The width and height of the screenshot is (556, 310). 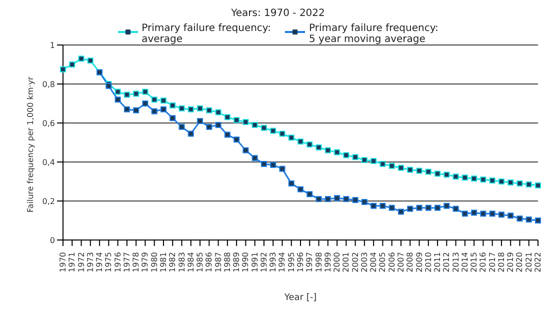 I want to click on x-tick-label: 1971, so click(x=72, y=262).